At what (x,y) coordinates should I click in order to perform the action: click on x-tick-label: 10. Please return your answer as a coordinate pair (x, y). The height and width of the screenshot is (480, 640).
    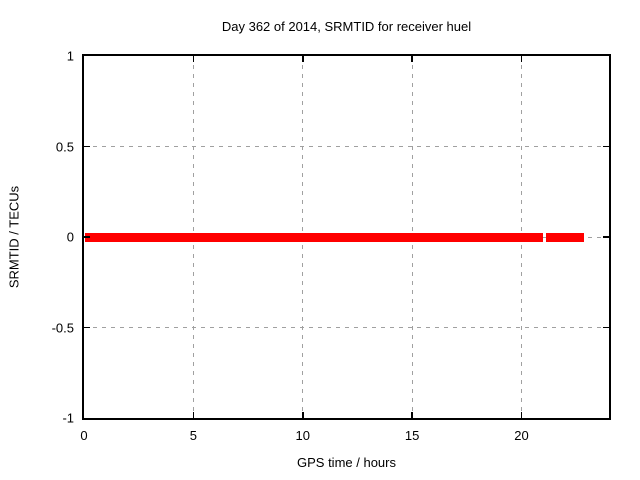
    Looking at the image, I should click on (302, 435).